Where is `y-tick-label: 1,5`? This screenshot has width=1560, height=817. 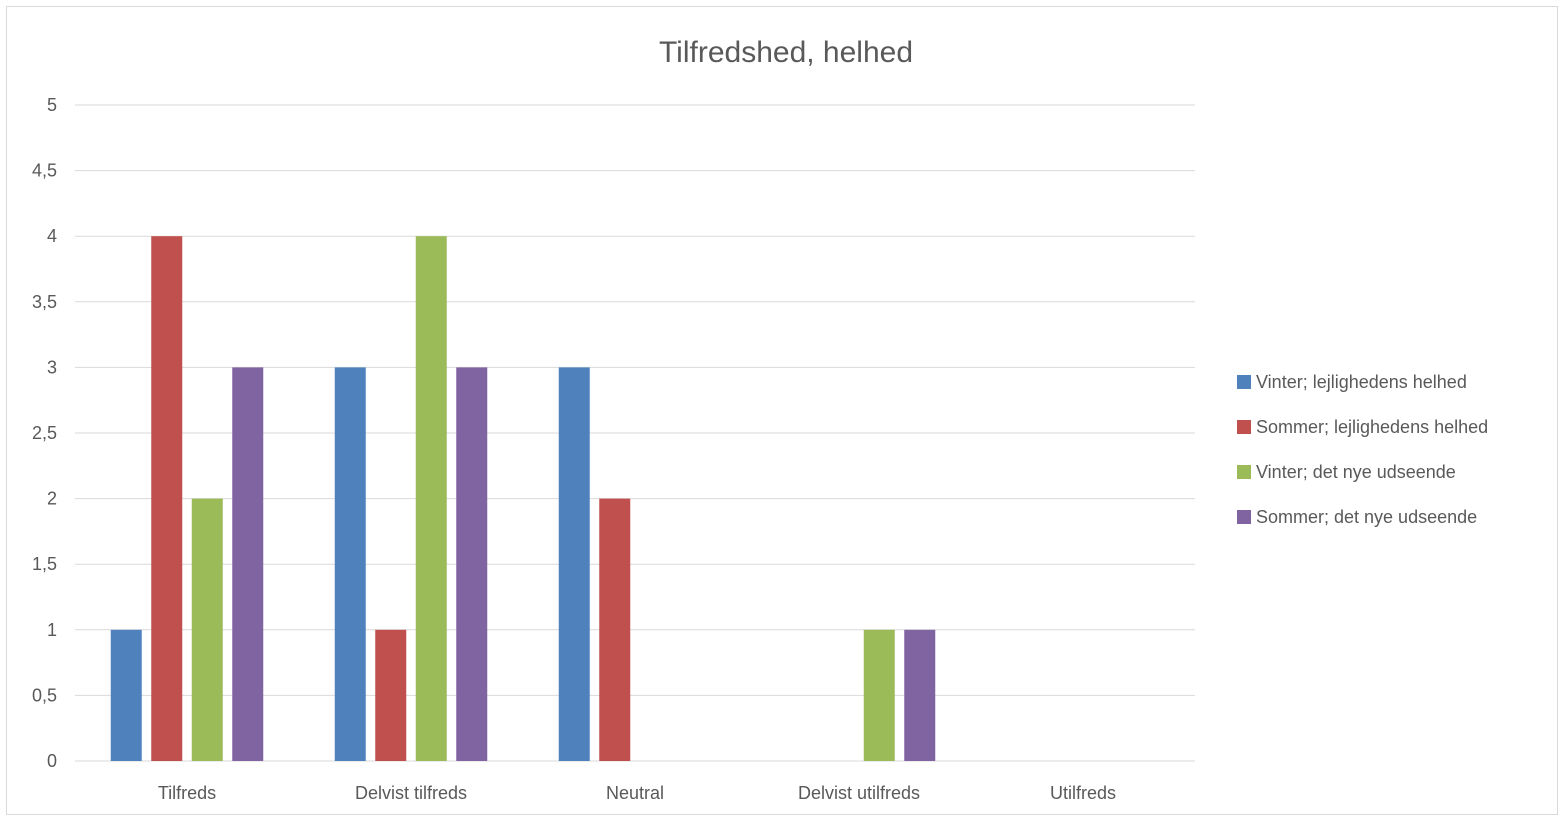 y-tick-label: 1,5 is located at coordinates (44, 564).